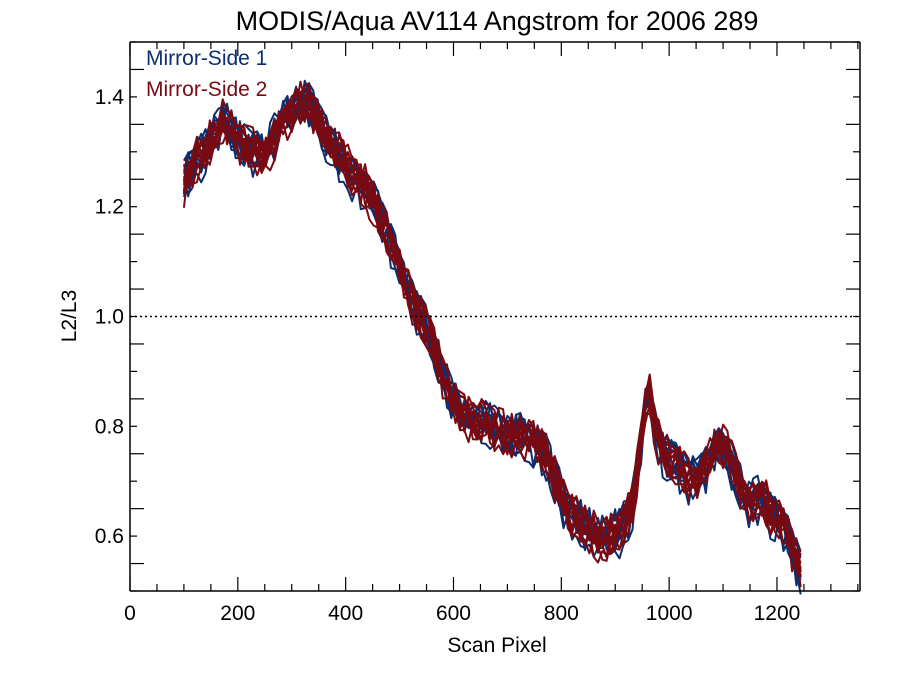 The width and height of the screenshot is (900, 675). What do you see at coordinates (110, 97) in the screenshot?
I see `y-tick-label: 1.4` at bounding box center [110, 97].